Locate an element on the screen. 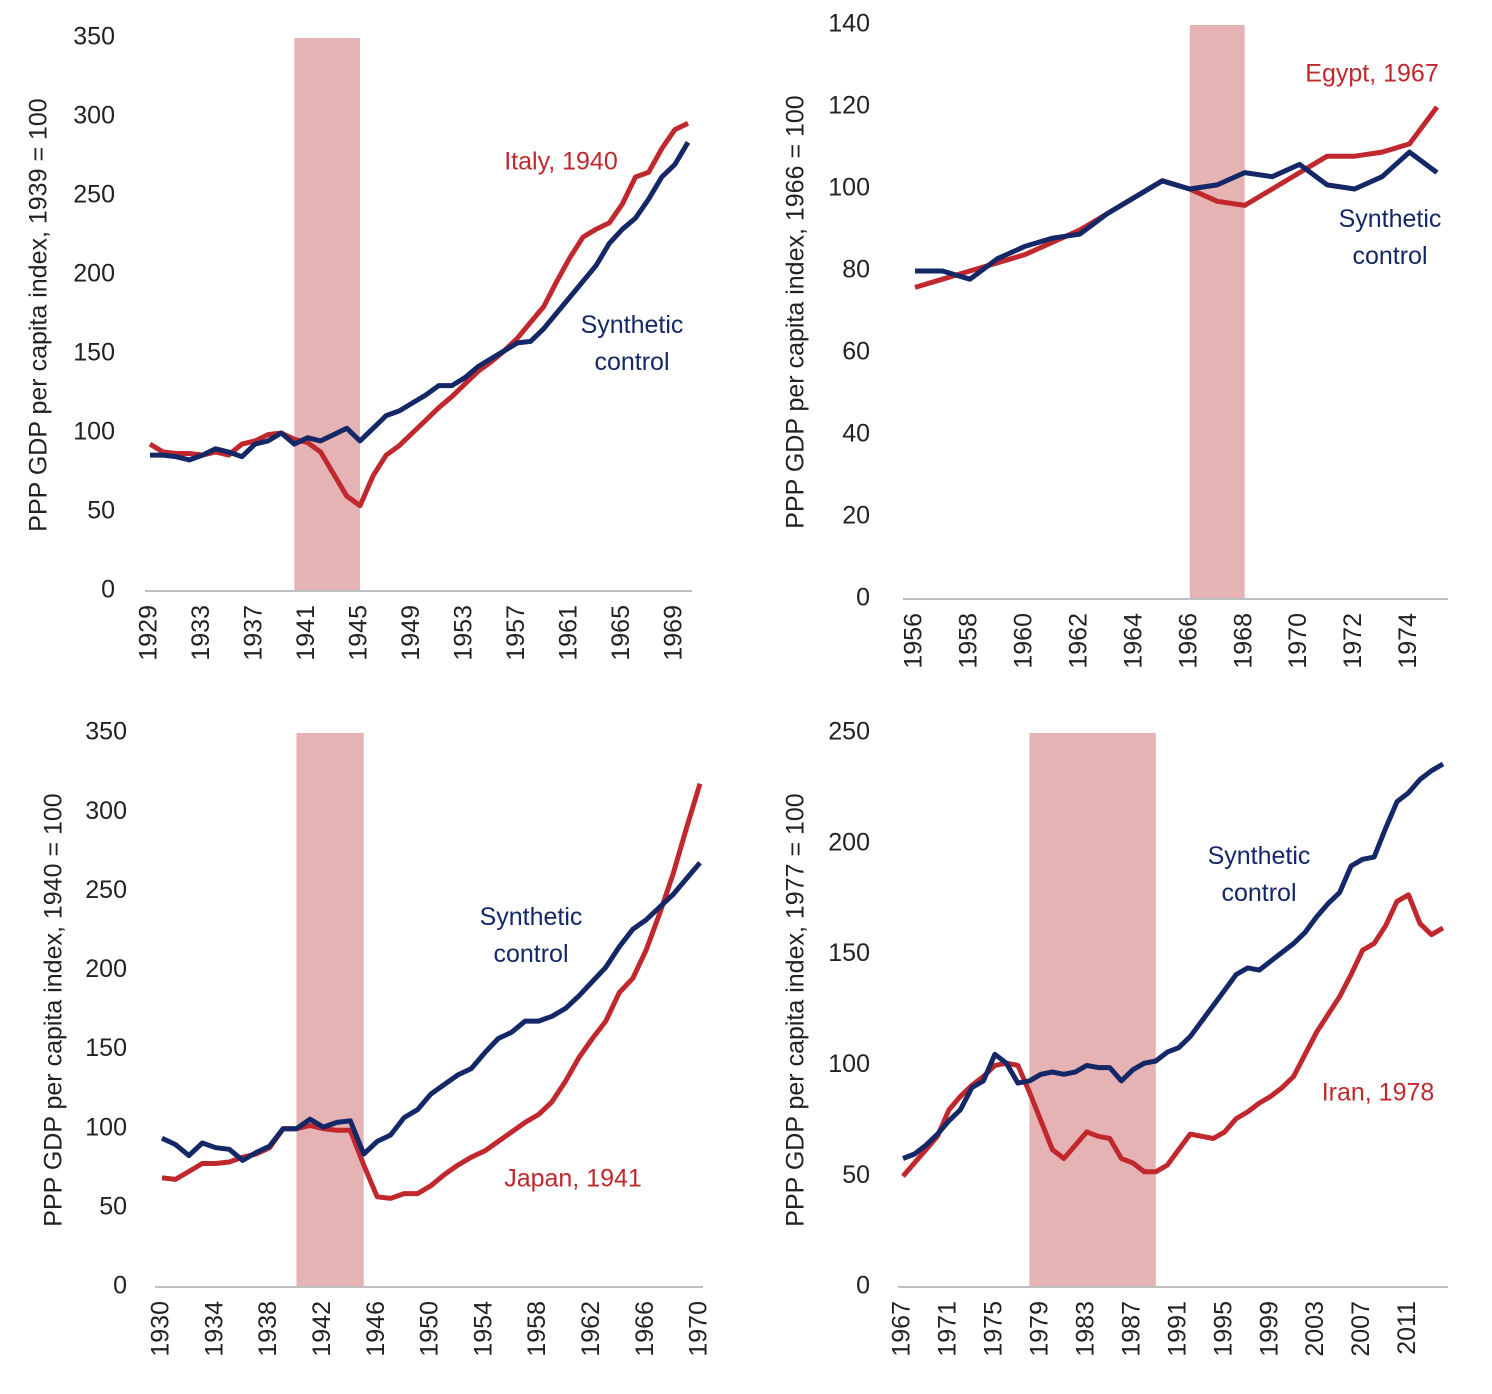 The width and height of the screenshot is (1492, 1394). x-tick-label: 1995 is located at coordinates (1223, 1329).